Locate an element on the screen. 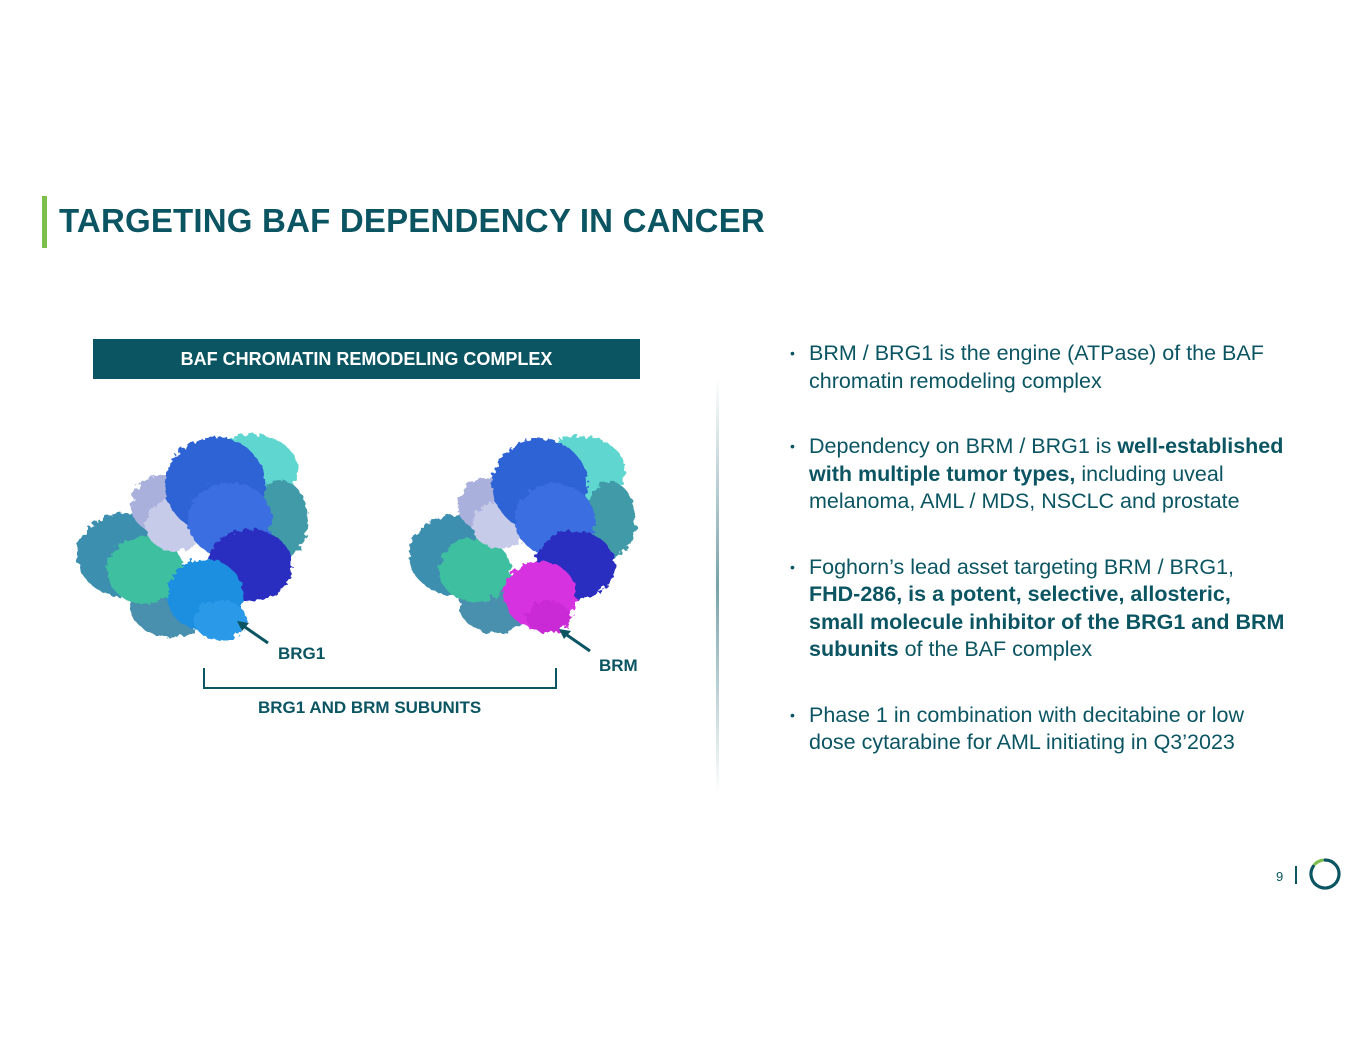 Image resolution: width=1365 pixels, height=1055 pixels. figure-header: BAF CHROMATIN REMODELING COMPLEX is located at coordinates (366, 359).